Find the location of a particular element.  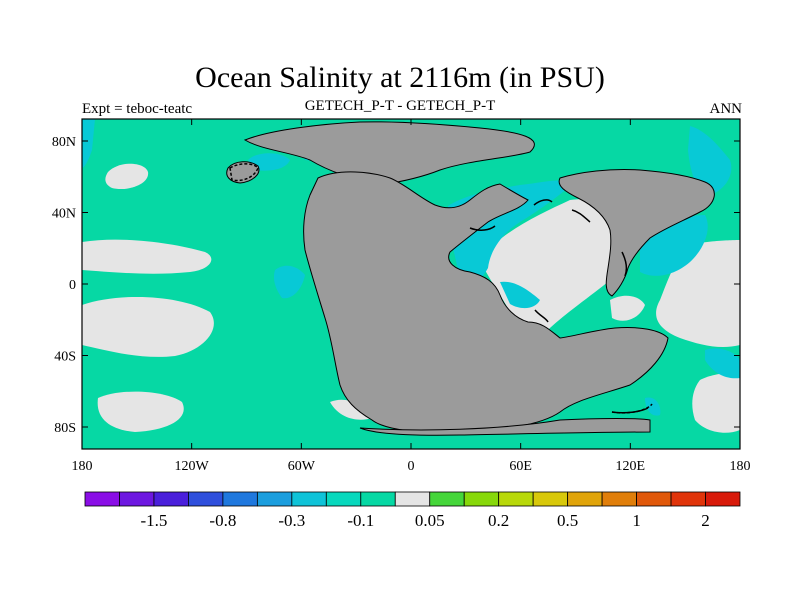

north-polar-land is located at coordinates (389, 153).